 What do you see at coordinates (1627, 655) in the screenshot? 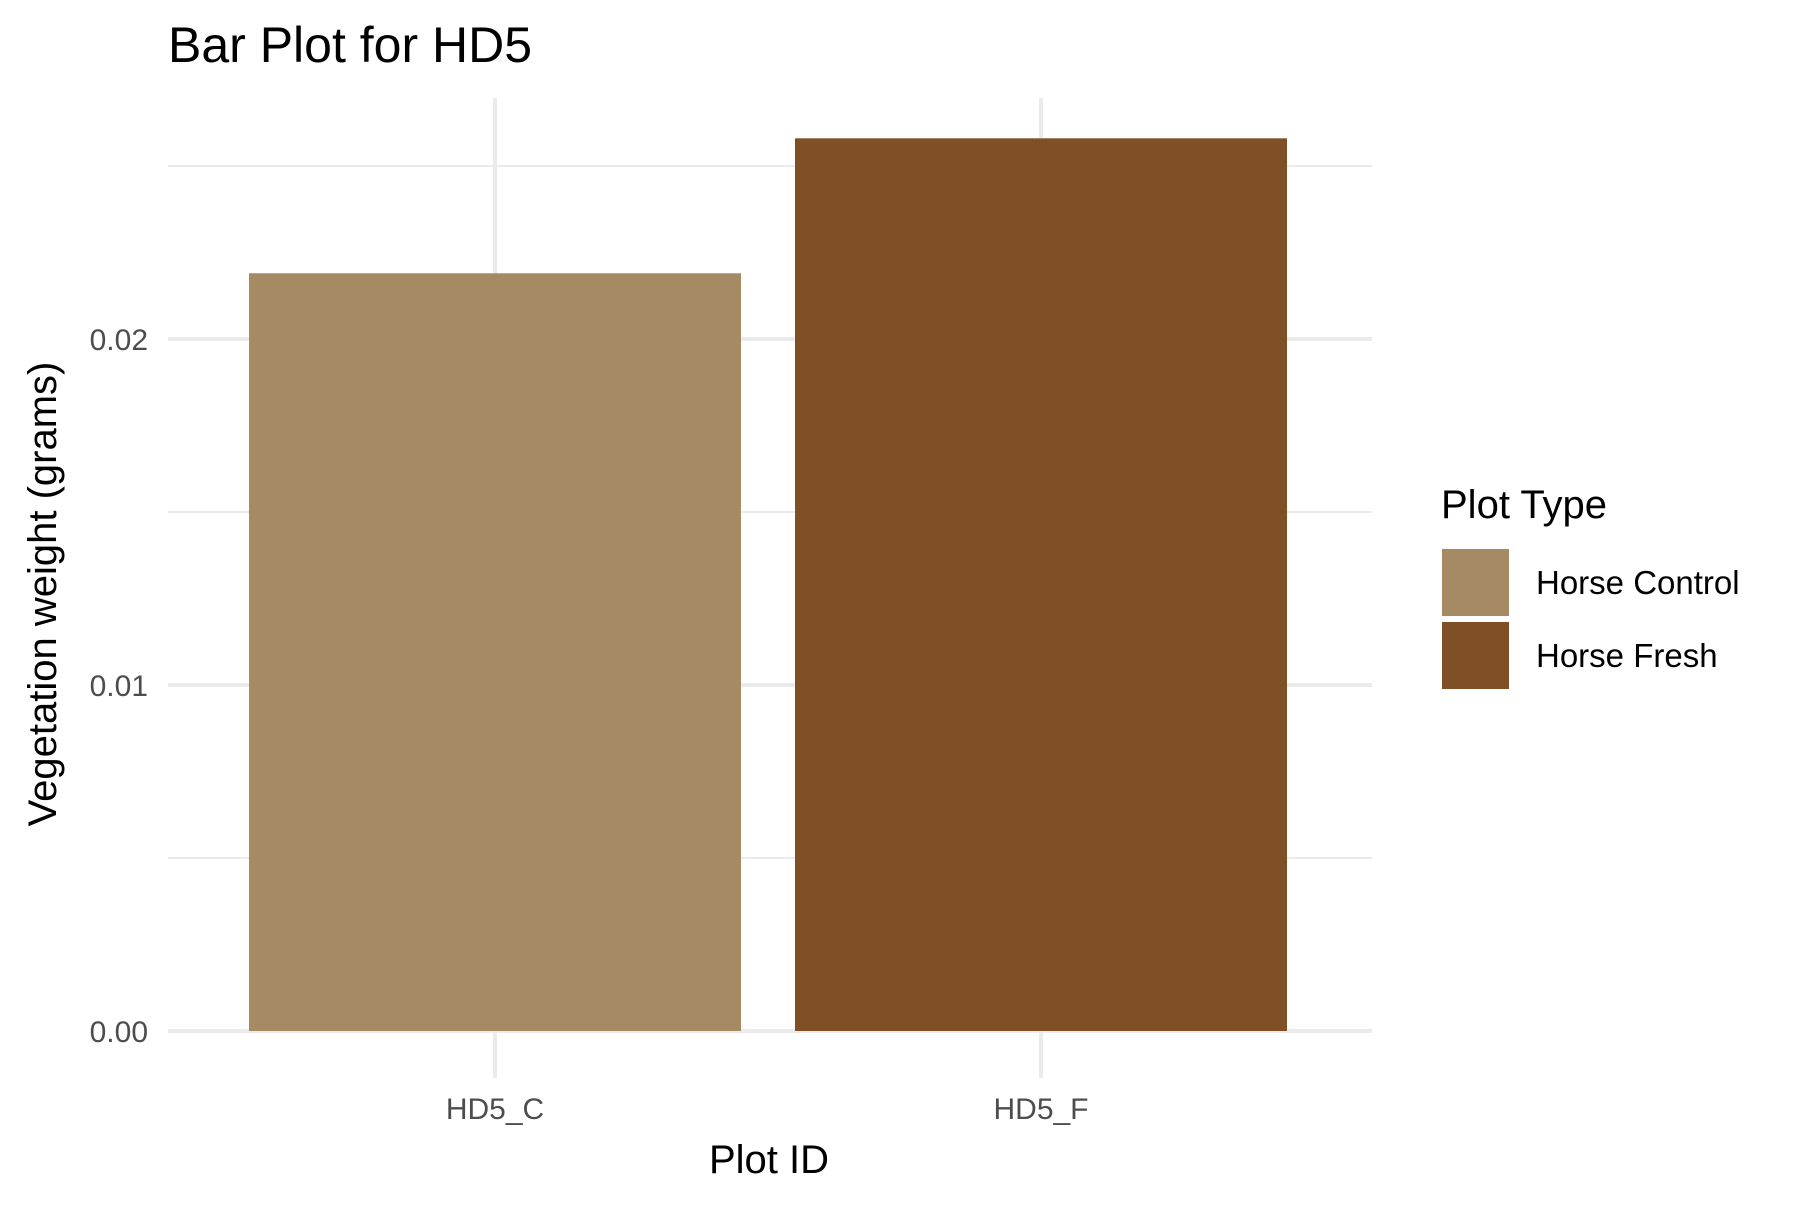
I see `legend-label: Horse Fresh` at bounding box center [1627, 655].